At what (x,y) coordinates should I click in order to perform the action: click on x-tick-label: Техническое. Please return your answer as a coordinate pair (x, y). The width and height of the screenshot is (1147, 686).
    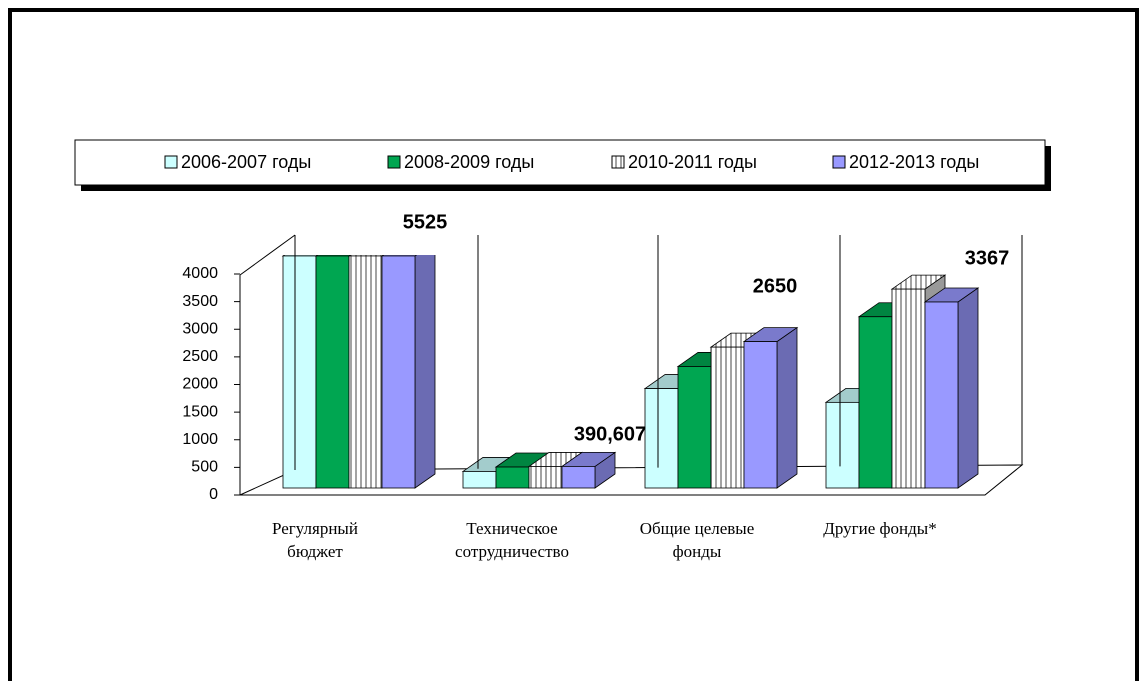
    Looking at the image, I should click on (511, 528).